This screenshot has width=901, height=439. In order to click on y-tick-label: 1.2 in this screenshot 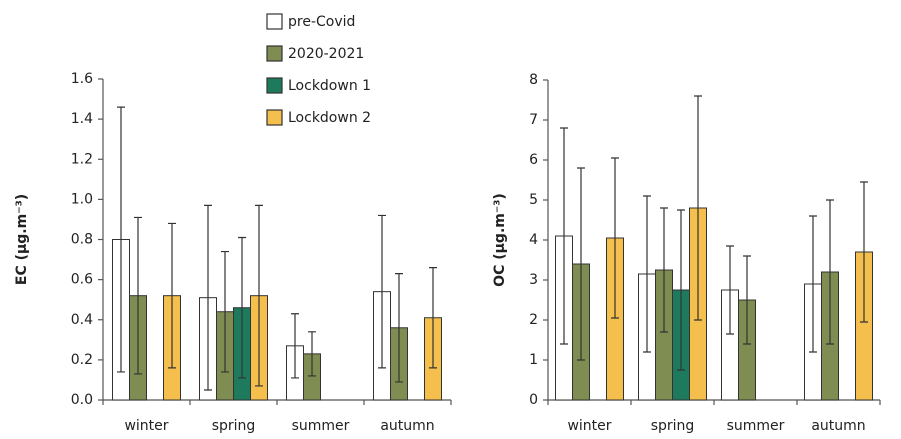, I will do `click(82, 159)`.